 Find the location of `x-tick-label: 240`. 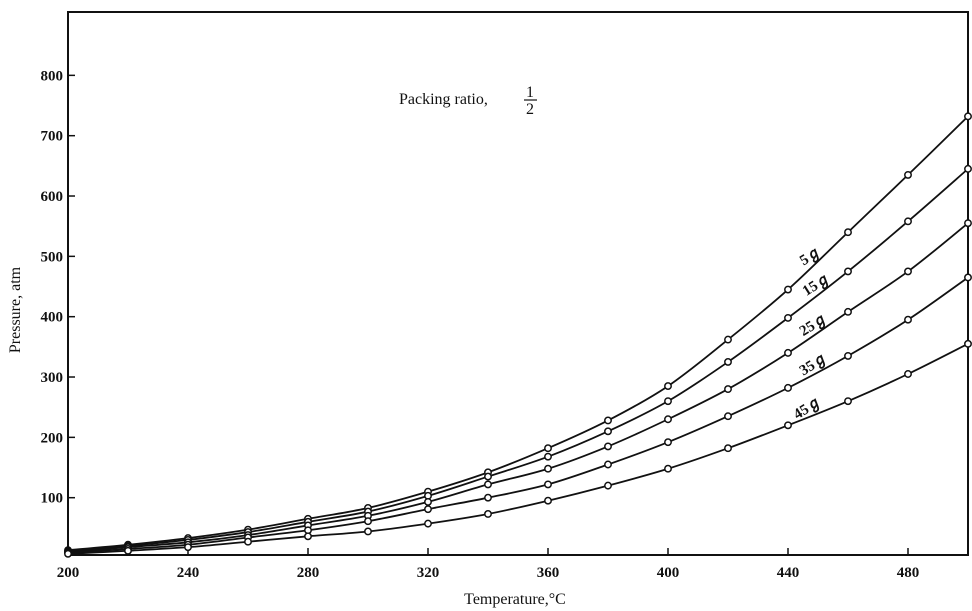

x-tick-label: 240 is located at coordinates (188, 573).